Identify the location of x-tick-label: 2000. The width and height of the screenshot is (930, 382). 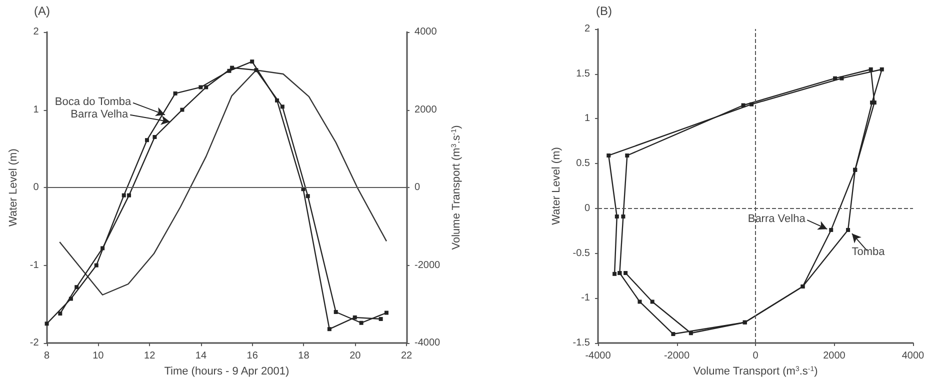
(834, 356).